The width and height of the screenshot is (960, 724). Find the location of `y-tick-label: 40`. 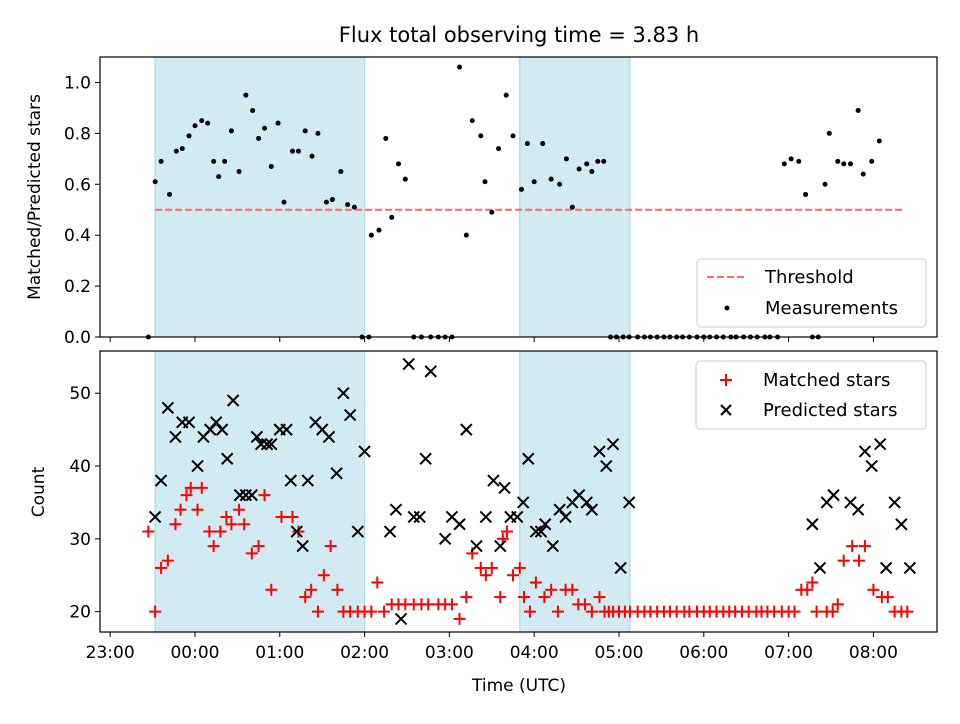

y-tick-label: 40 is located at coordinates (80, 467).